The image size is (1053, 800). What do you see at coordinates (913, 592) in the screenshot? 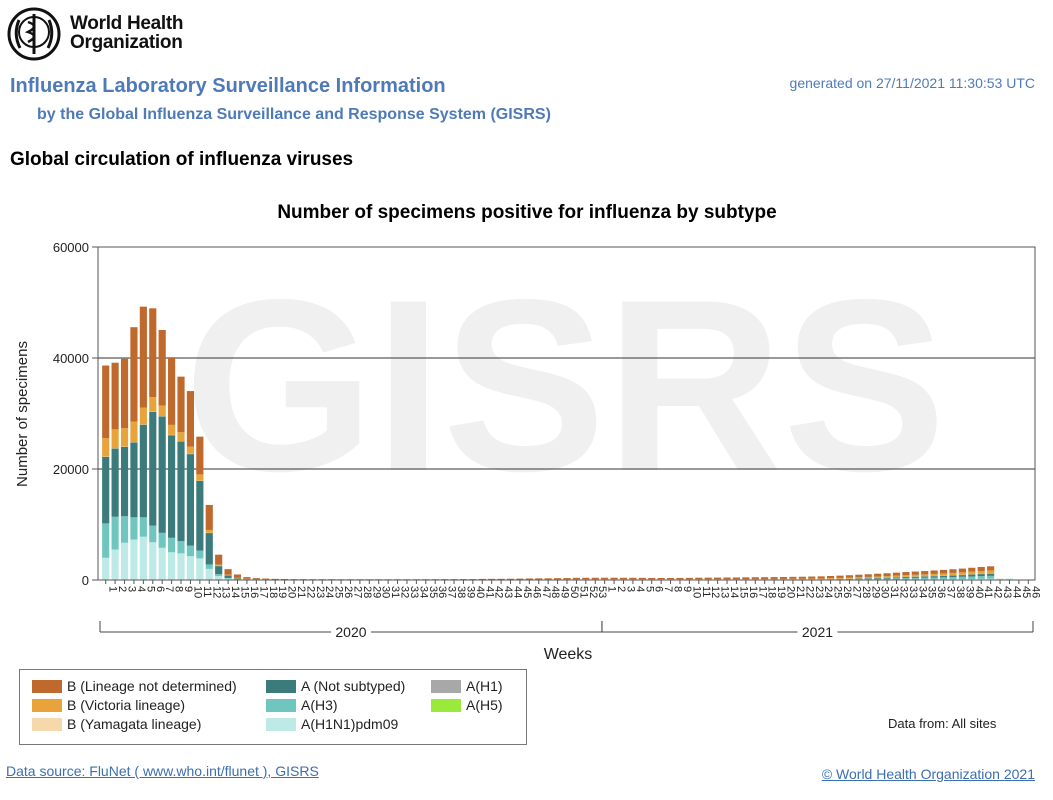
I see `x-tick-label: 33` at bounding box center [913, 592].